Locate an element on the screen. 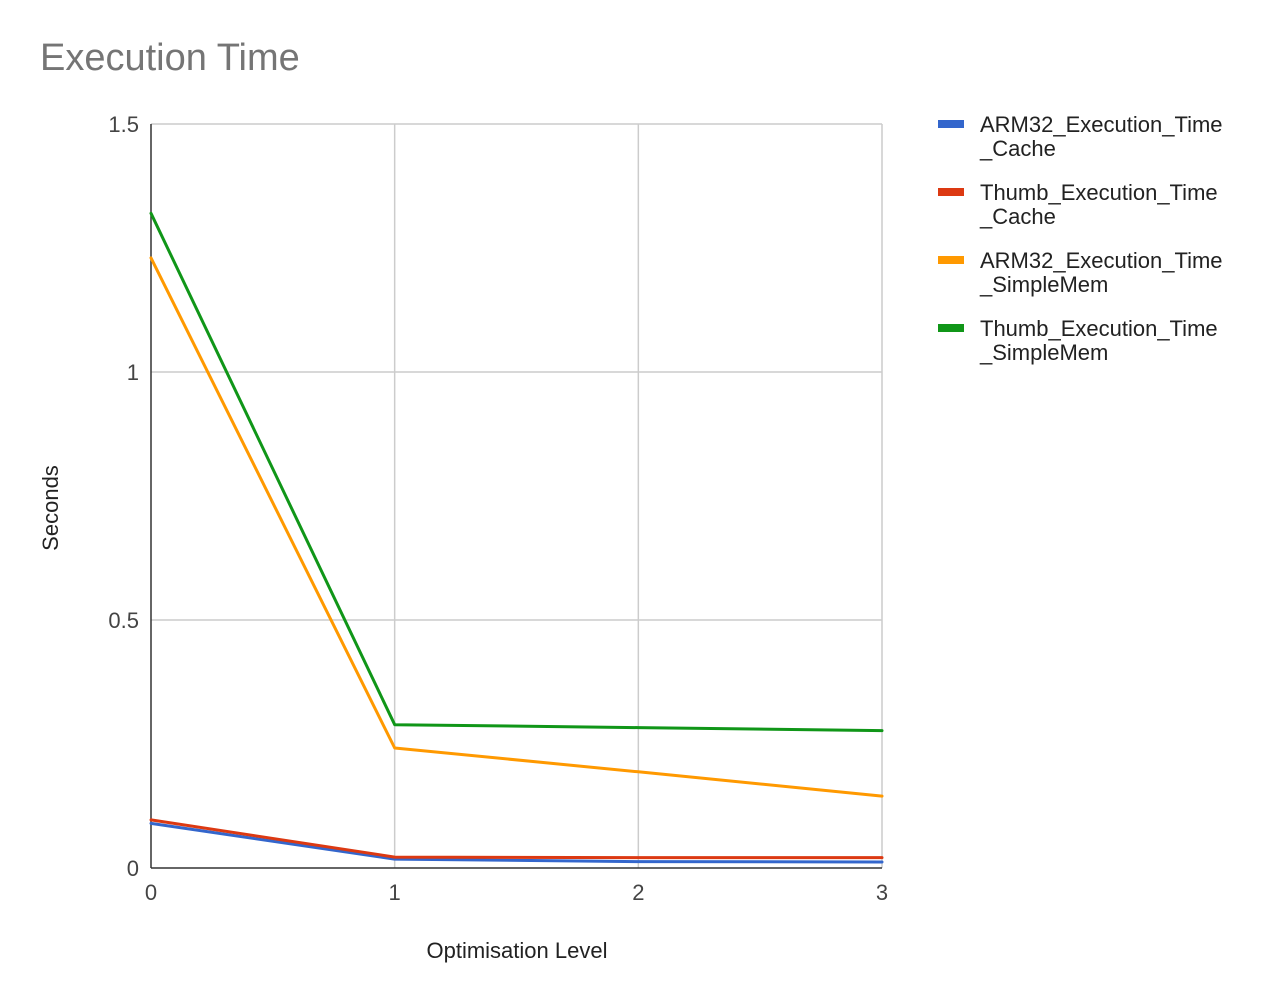 The image size is (1262, 986). x-axis-label: Optimisation Level is located at coordinates (517, 950).